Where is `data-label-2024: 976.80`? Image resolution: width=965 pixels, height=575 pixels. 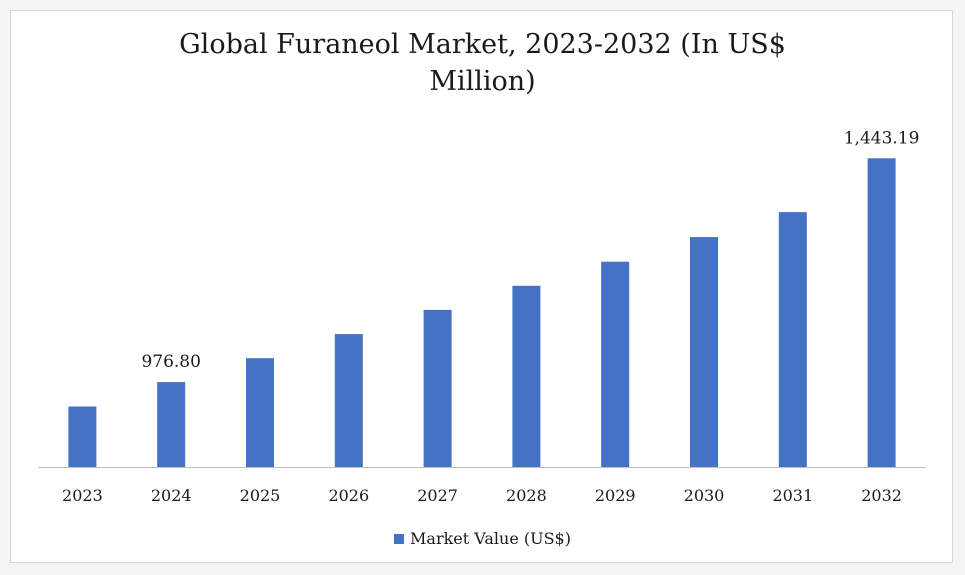
data-label-2024: 976.80 is located at coordinates (170, 362).